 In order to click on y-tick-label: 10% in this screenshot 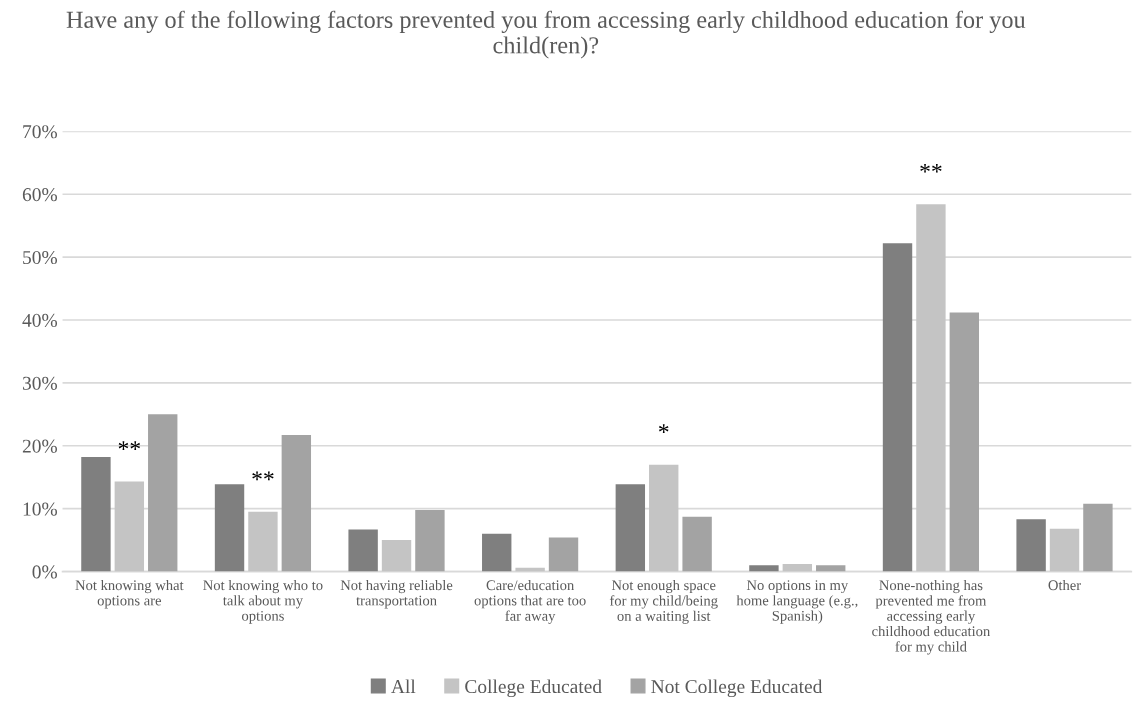, I will do `click(40, 509)`.